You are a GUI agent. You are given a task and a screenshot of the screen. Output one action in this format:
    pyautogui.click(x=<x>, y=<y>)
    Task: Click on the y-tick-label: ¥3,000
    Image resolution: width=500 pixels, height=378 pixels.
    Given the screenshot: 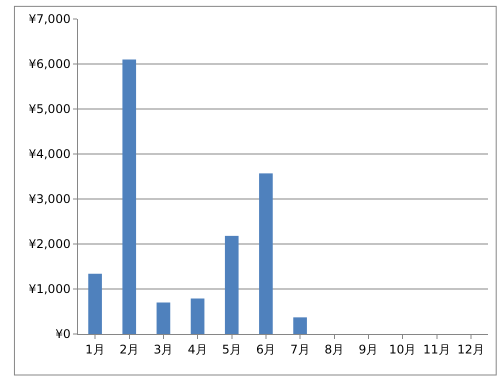 What is the action you would take?
    pyautogui.click(x=49, y=199)
    